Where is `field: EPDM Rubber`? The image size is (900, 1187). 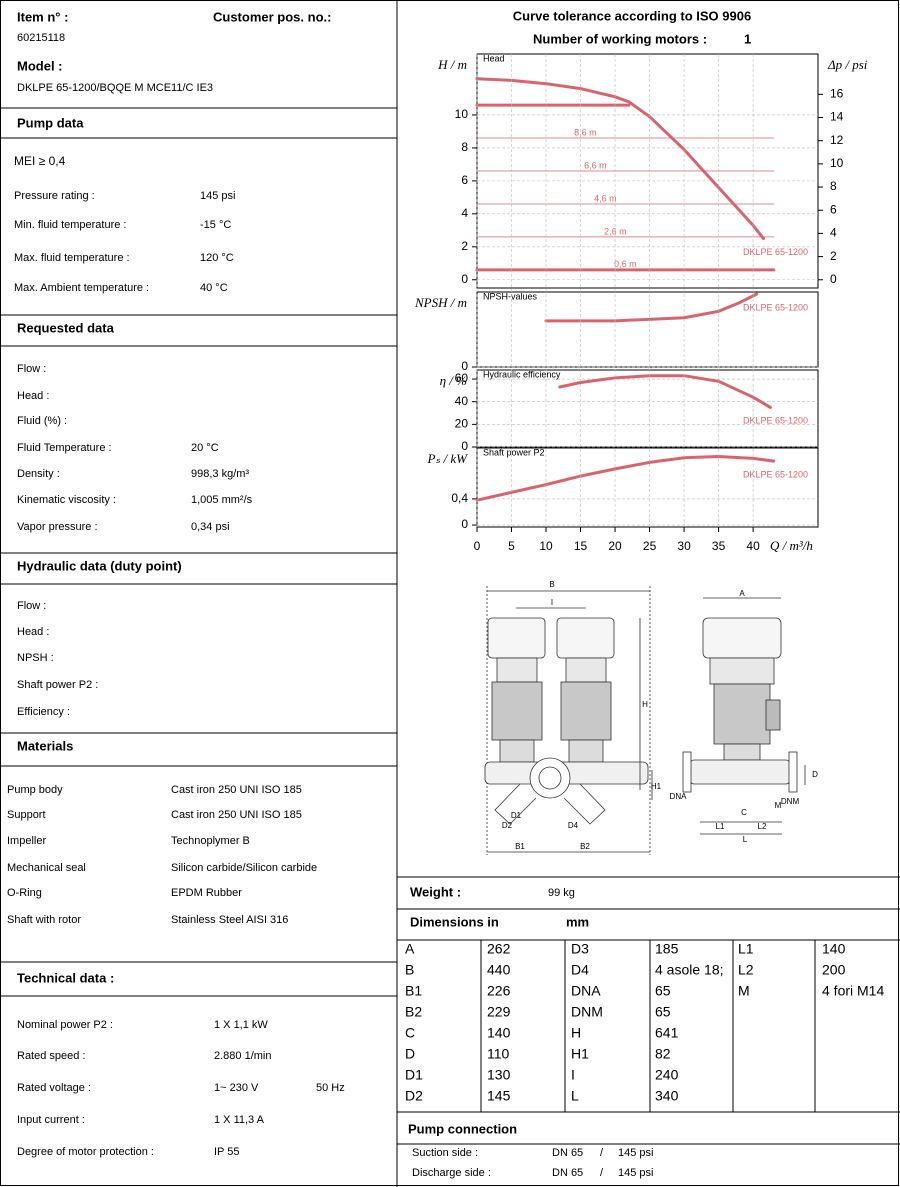
field: EPDM Rubber is located at coordinates (206, 893).